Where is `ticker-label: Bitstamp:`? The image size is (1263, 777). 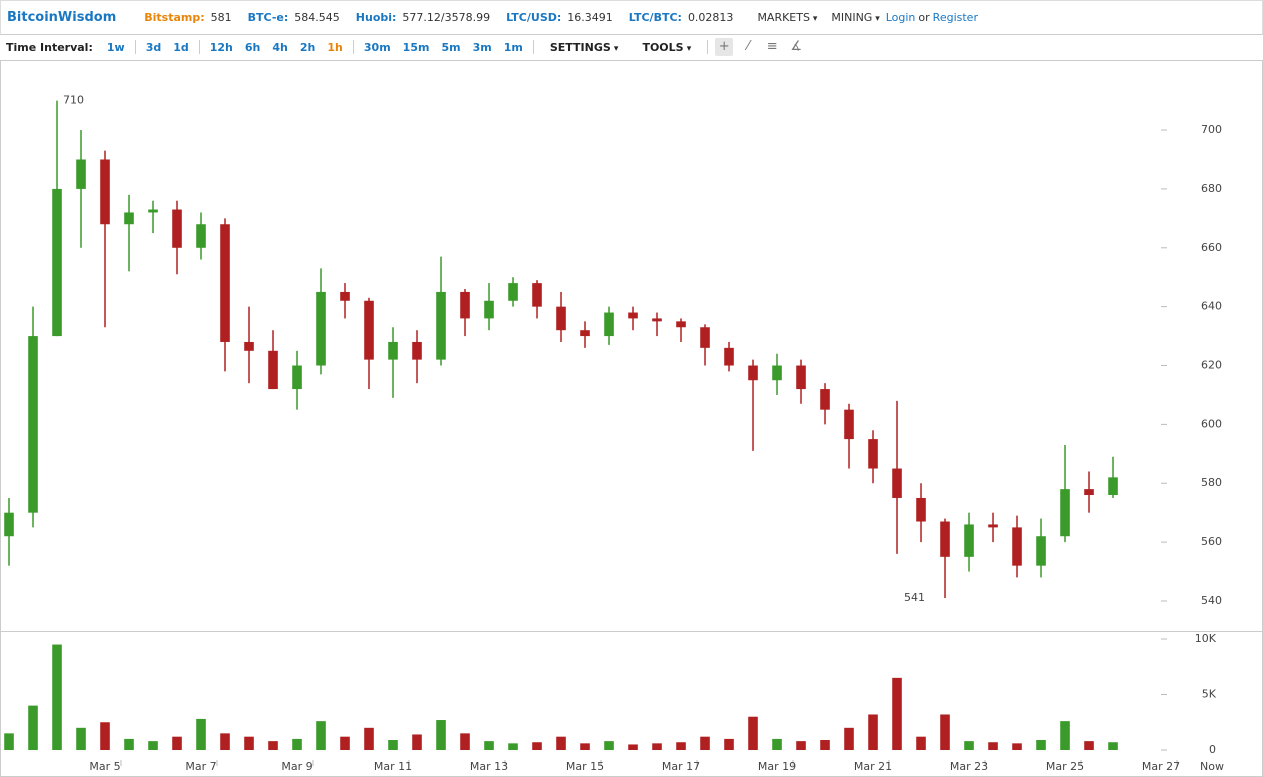
ticker-label: Bitstamp: is located at coordinates (174, 17).